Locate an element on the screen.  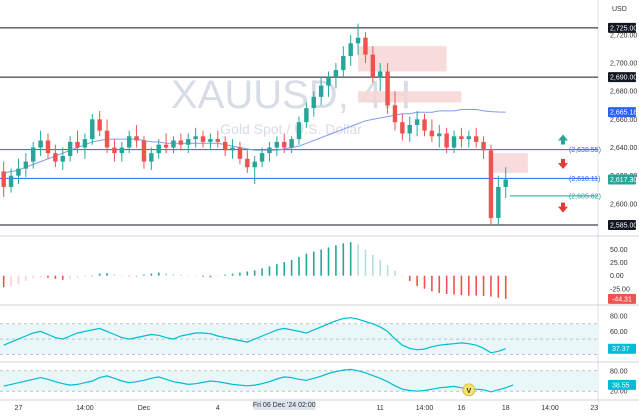
price-tick-label: 2,640.00 is located at coordinates (623, 148).